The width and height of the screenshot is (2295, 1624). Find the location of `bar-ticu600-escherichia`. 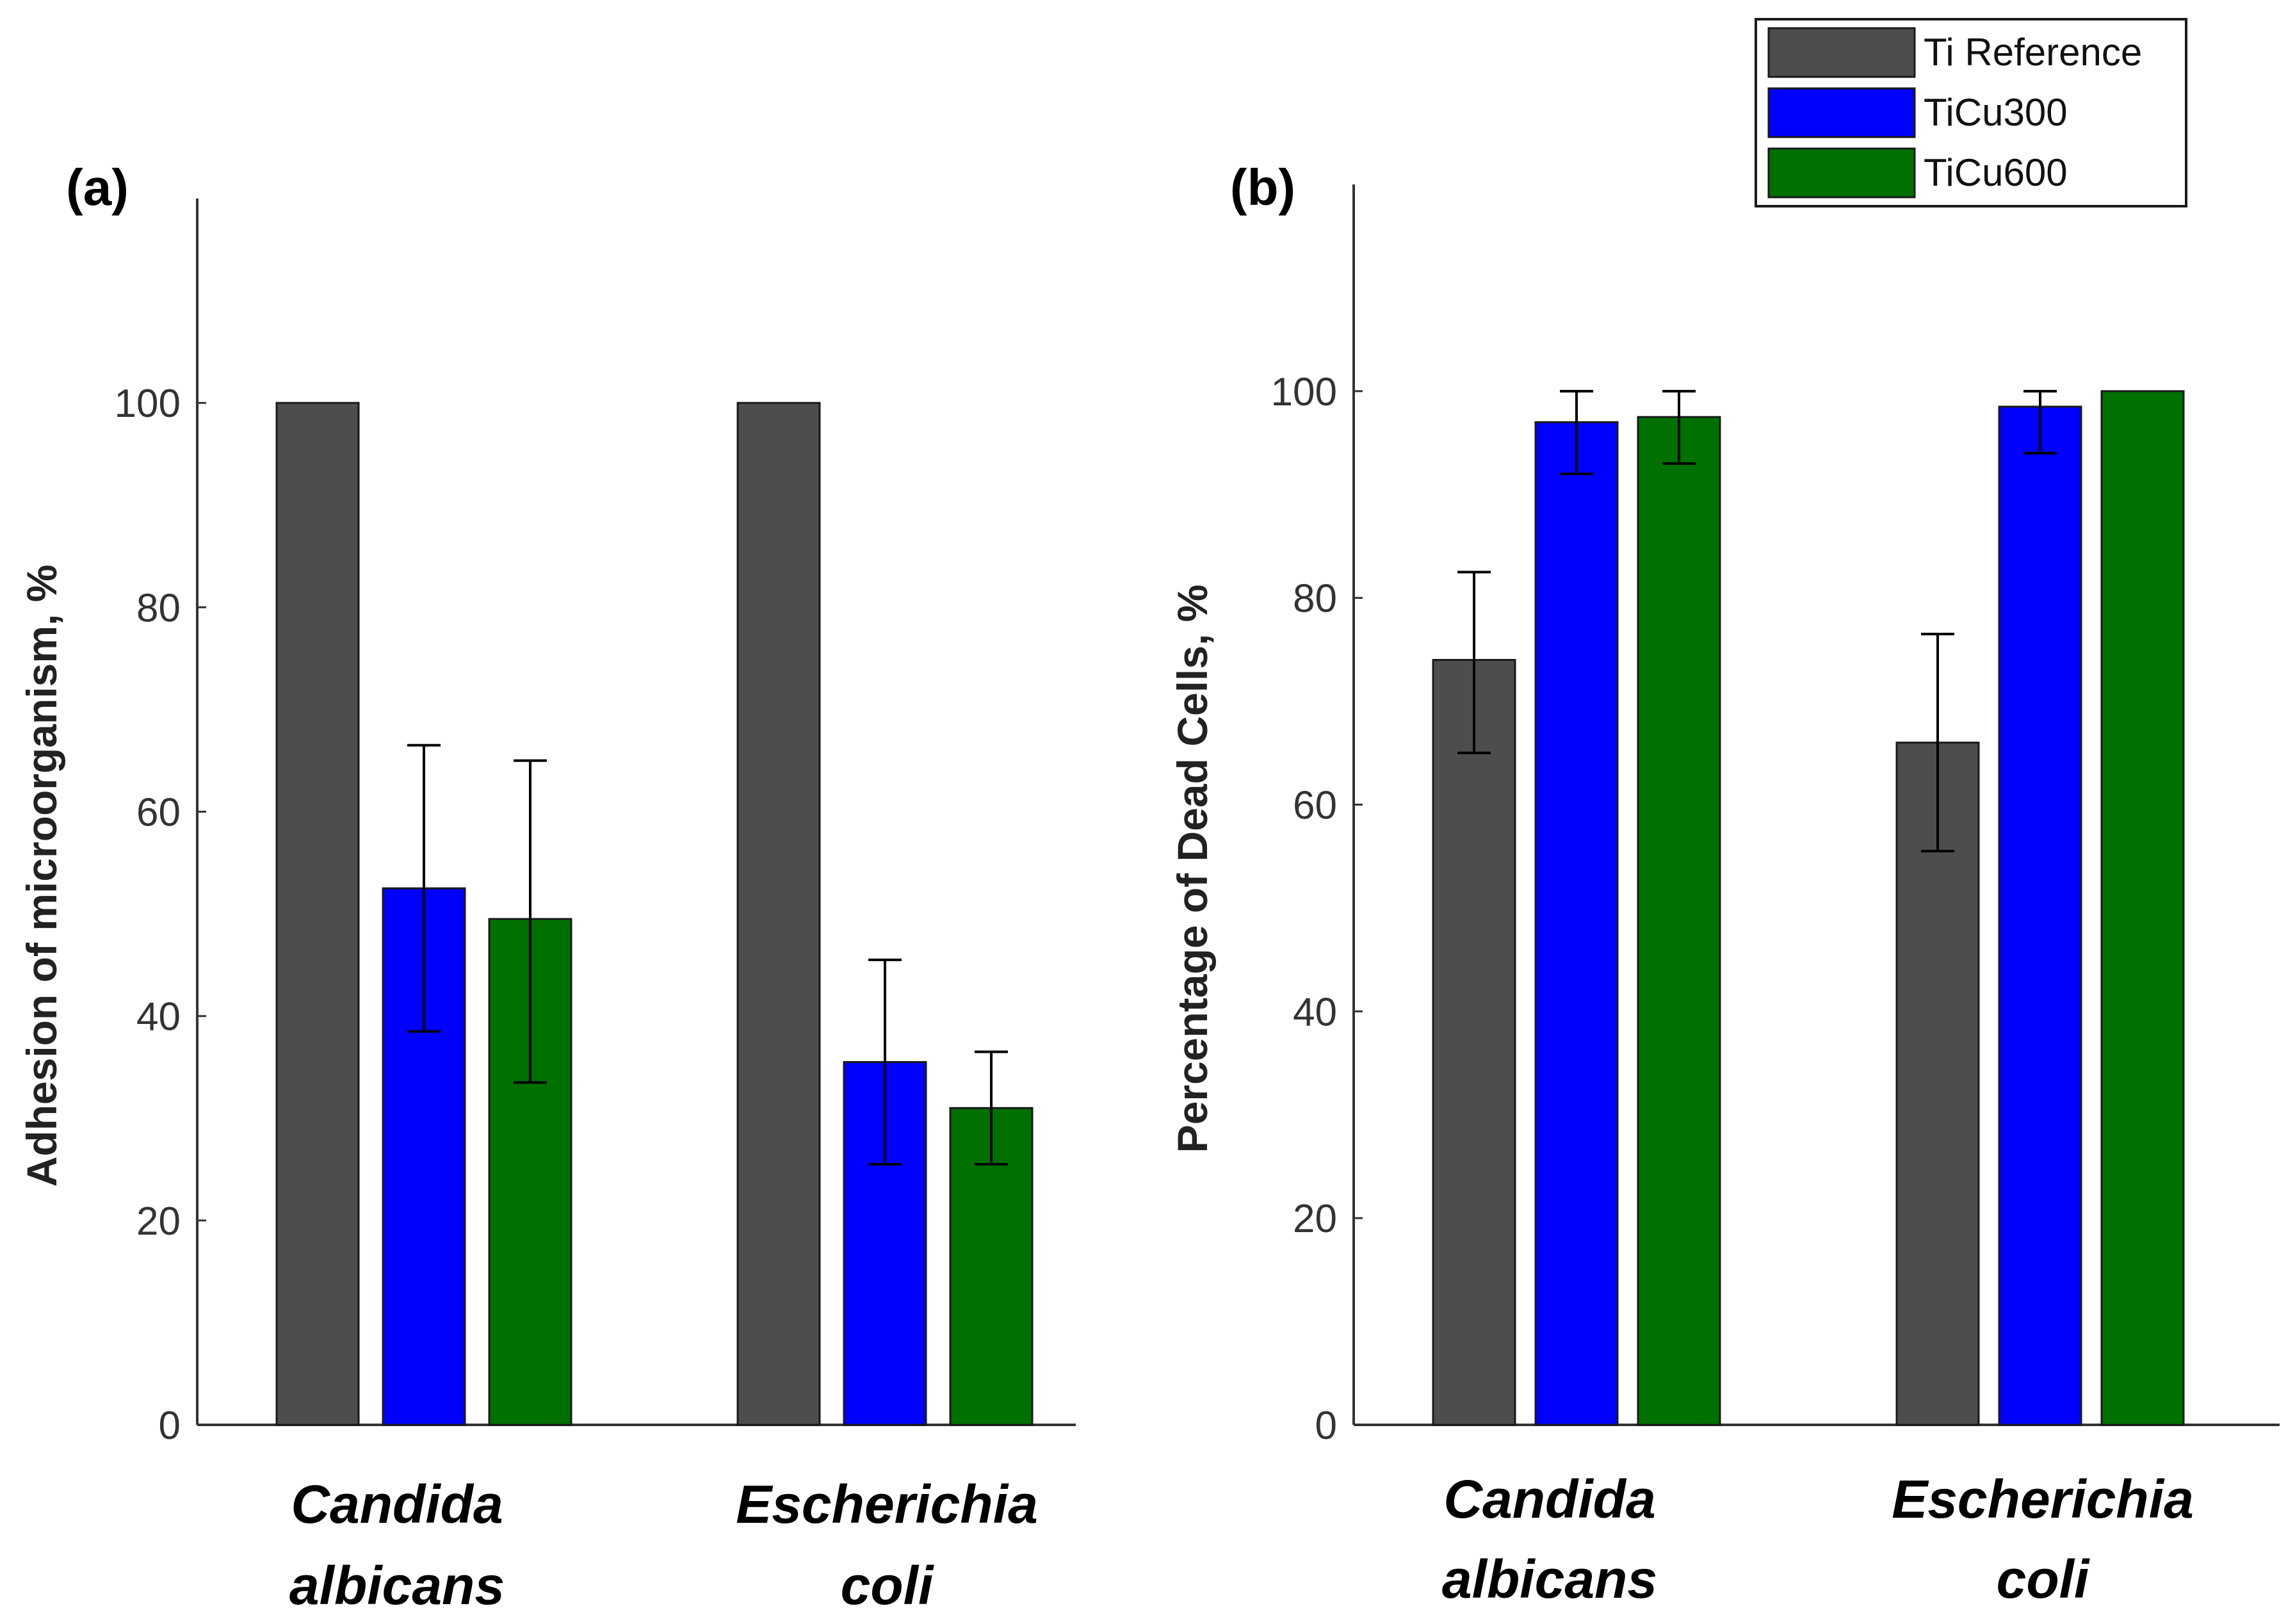

bar-ticu600-escherichia is located at coordinates (2142, 908).